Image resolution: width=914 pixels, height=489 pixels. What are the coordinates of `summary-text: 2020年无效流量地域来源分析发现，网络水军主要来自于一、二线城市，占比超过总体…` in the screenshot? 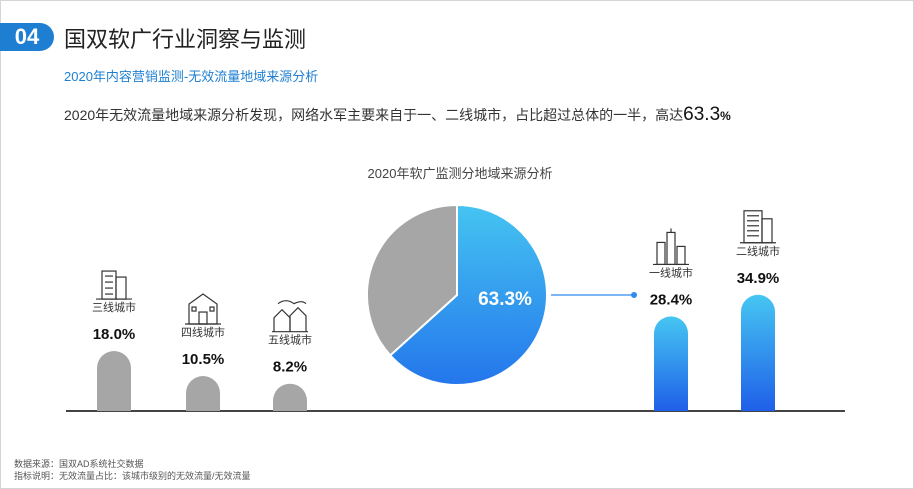 It's located at (397, 115).